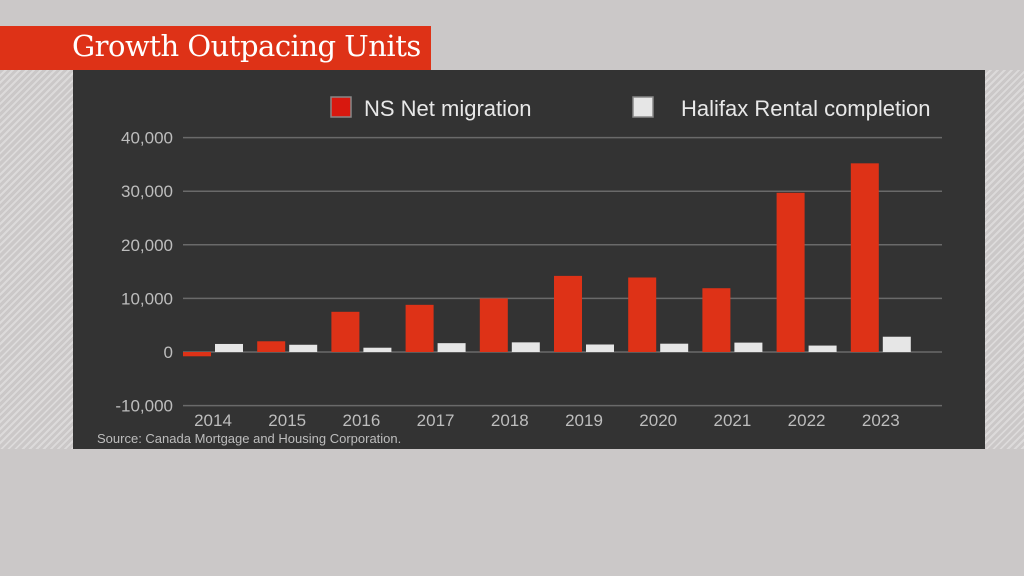  I want to click on chart-title: Growth Outpacing Units, so click(246, 46).